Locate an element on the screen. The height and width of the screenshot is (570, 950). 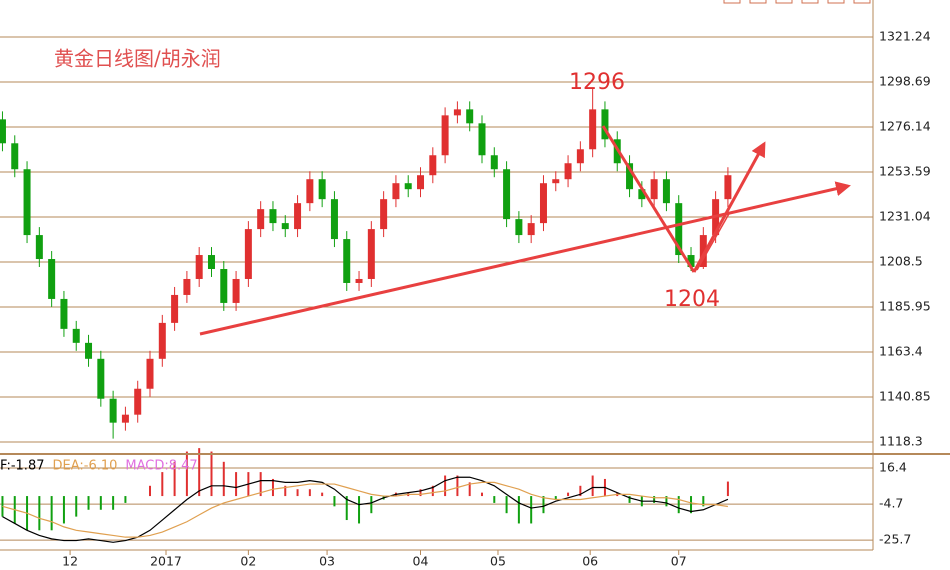
y-tick-label: 1253.59 is located at coordinates (905, 171).